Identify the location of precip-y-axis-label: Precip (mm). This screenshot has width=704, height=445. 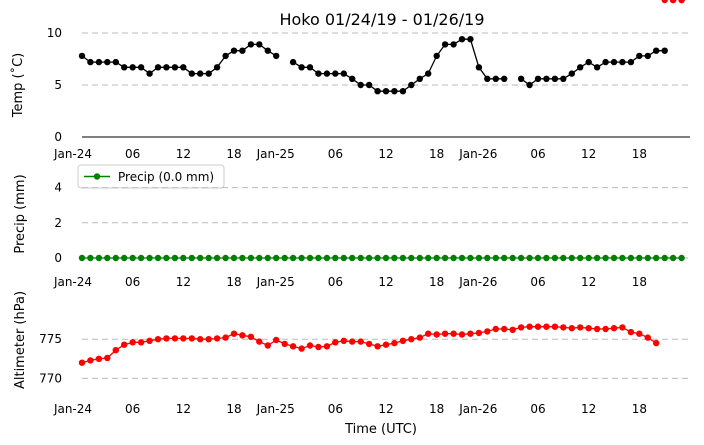
(20, 213).